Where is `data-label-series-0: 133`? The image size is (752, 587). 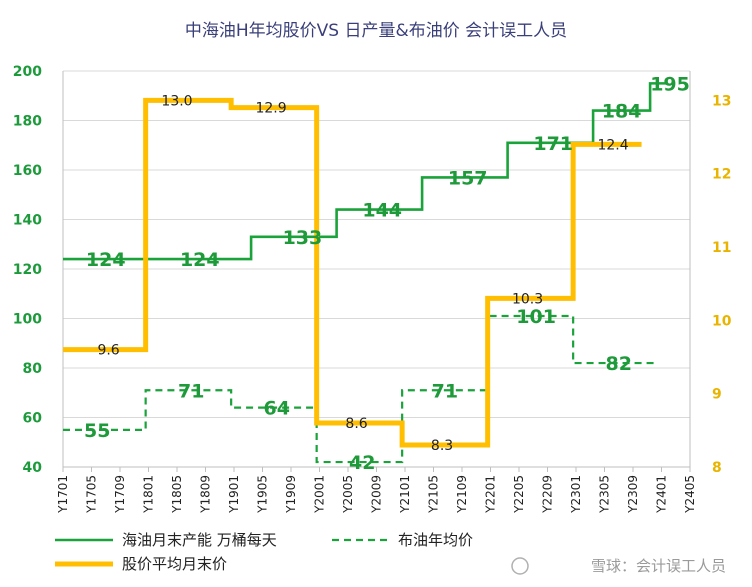
data-label-series-0: 133 is located at coordinates (303, 238).